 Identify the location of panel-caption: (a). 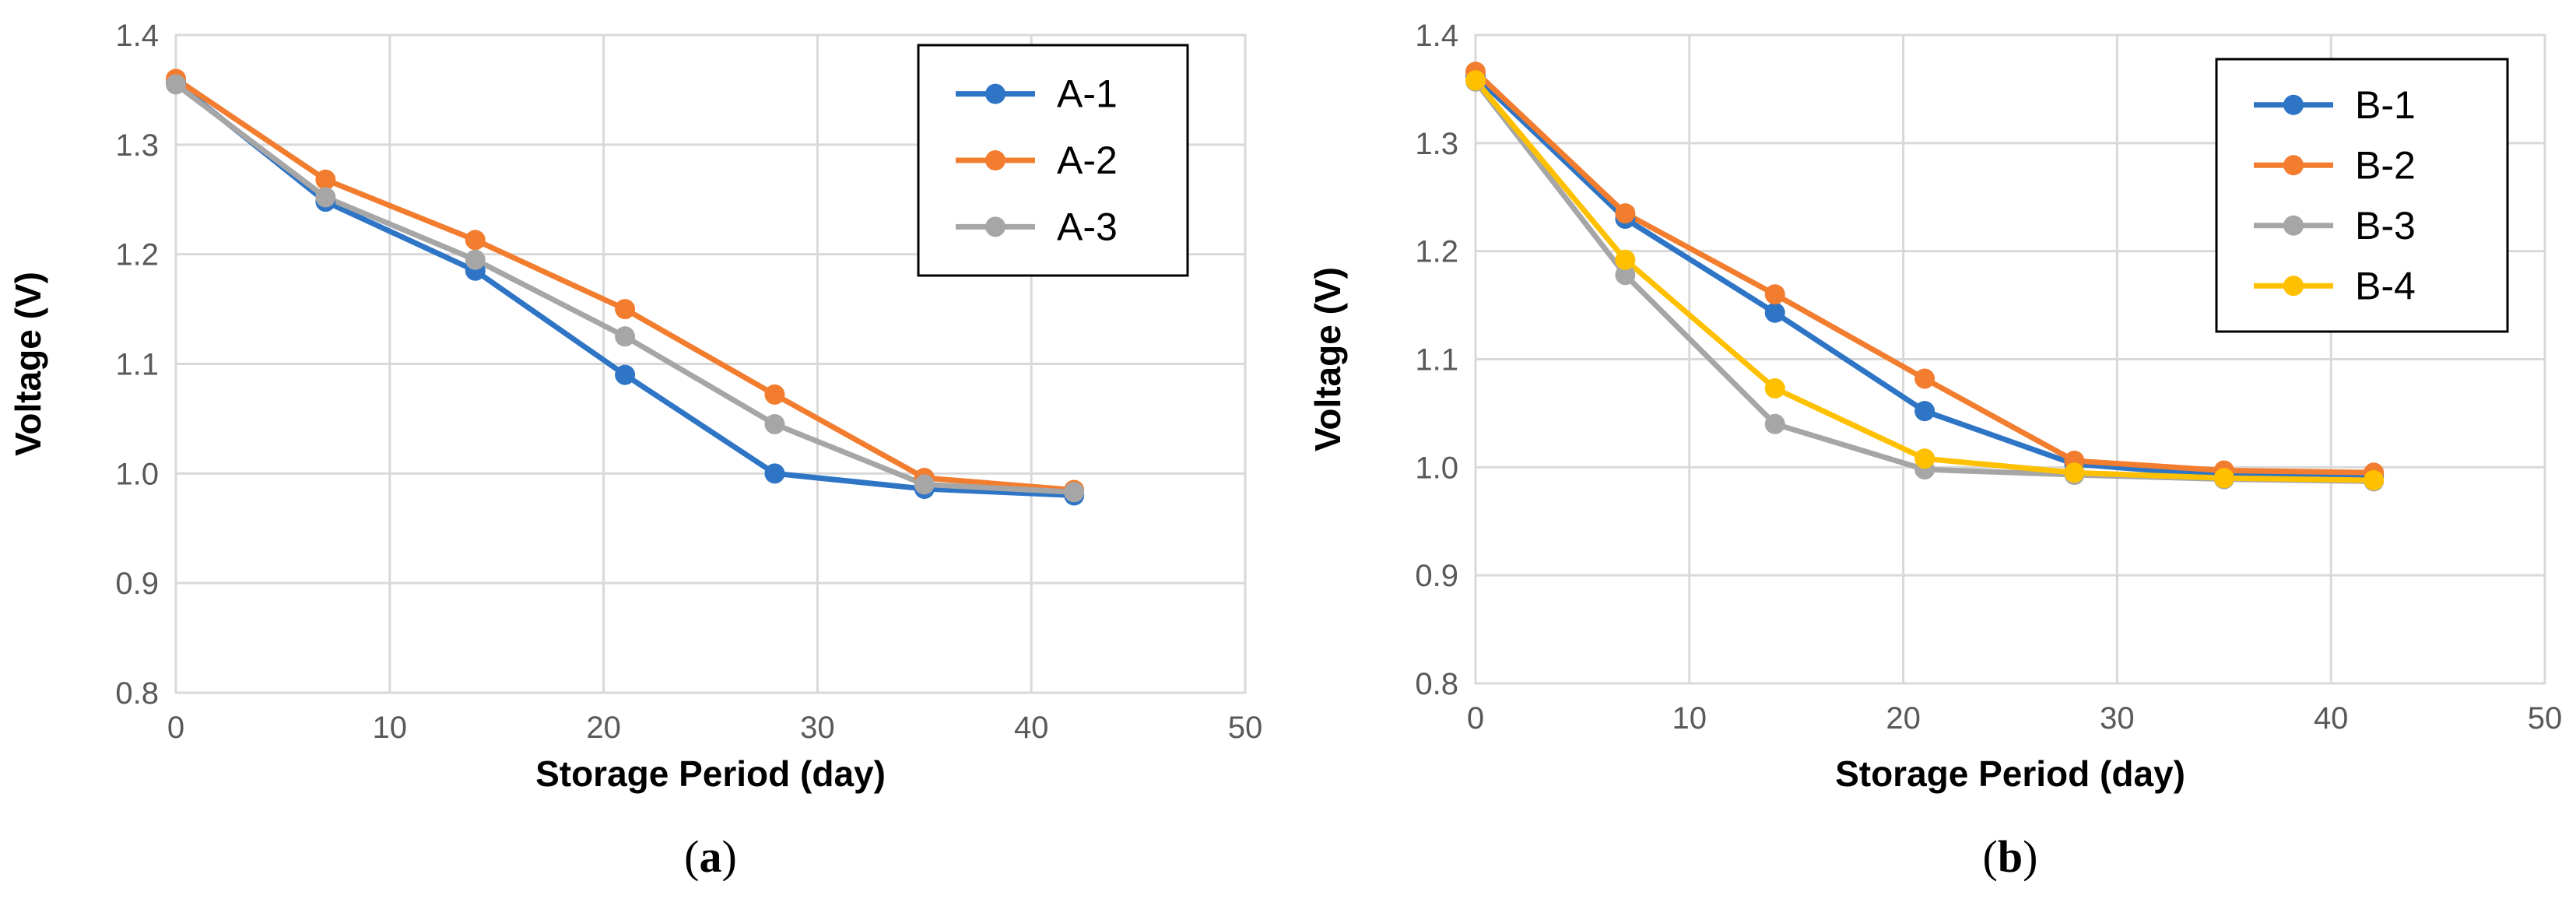
(711, 856).